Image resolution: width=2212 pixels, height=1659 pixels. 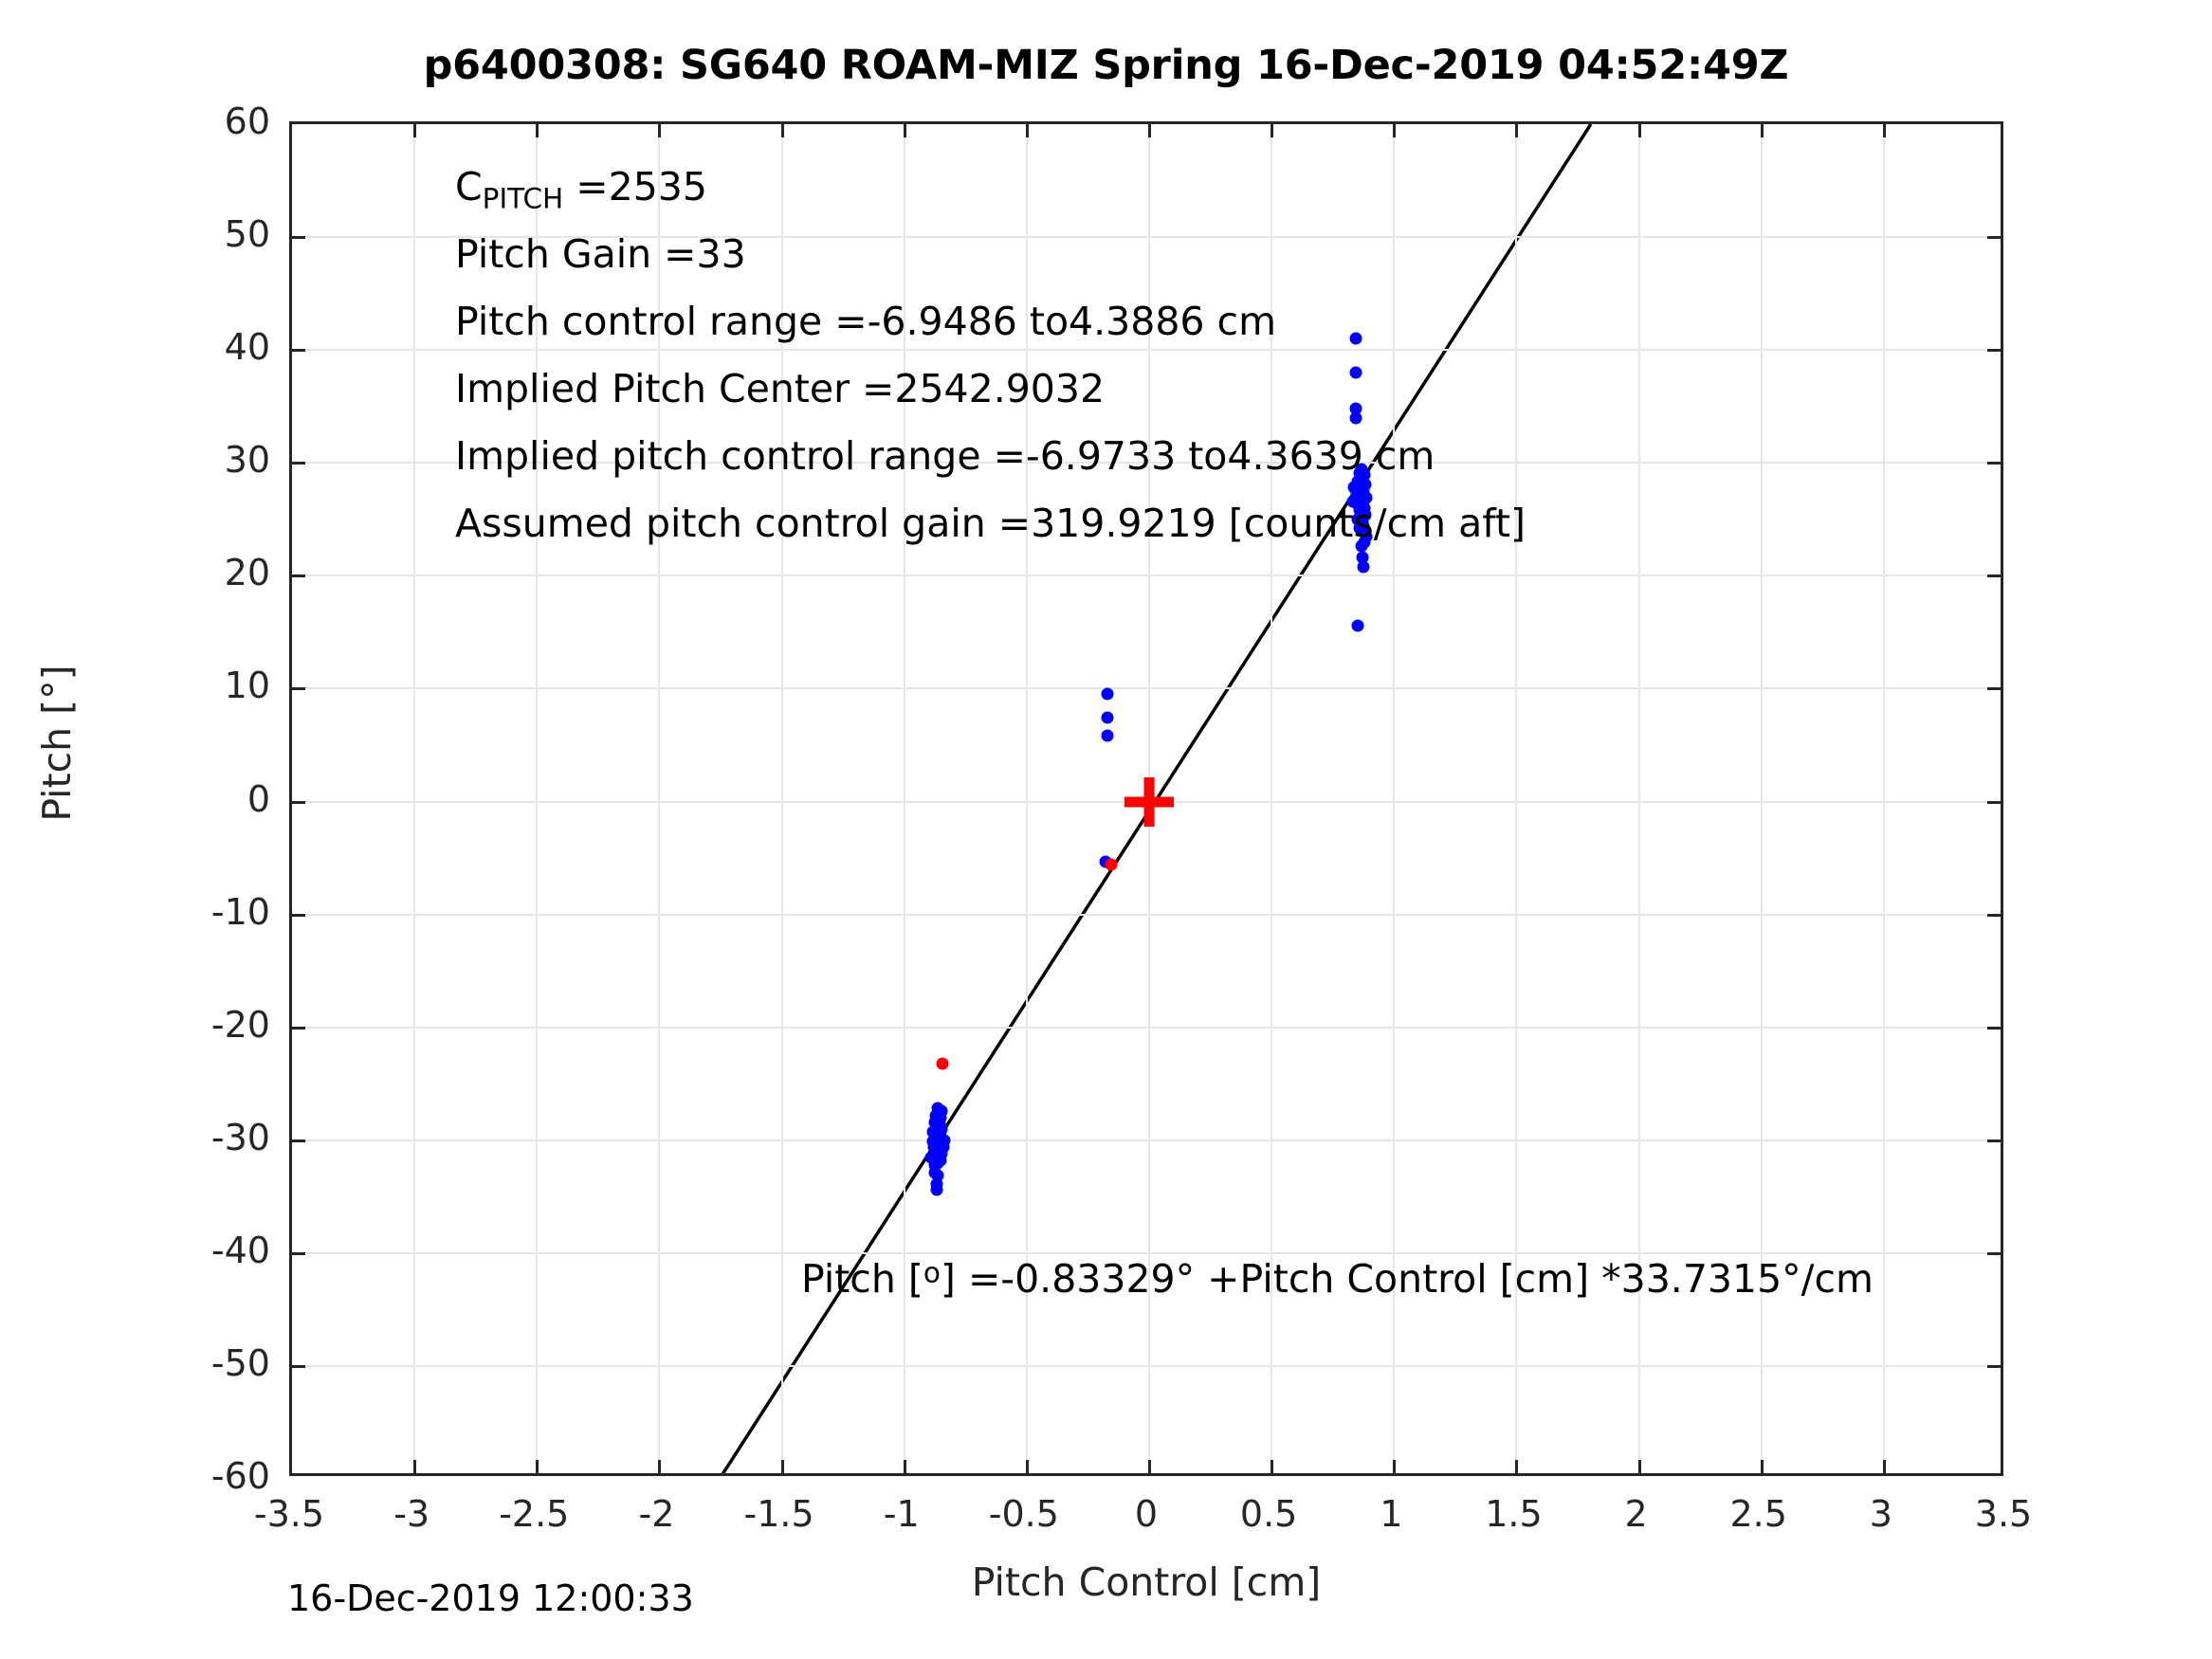 What do you see at coordinates (57, 743) in the screenshot?
I see `y-axis-label: Pitch [°]` at bounding box center [57, 743].